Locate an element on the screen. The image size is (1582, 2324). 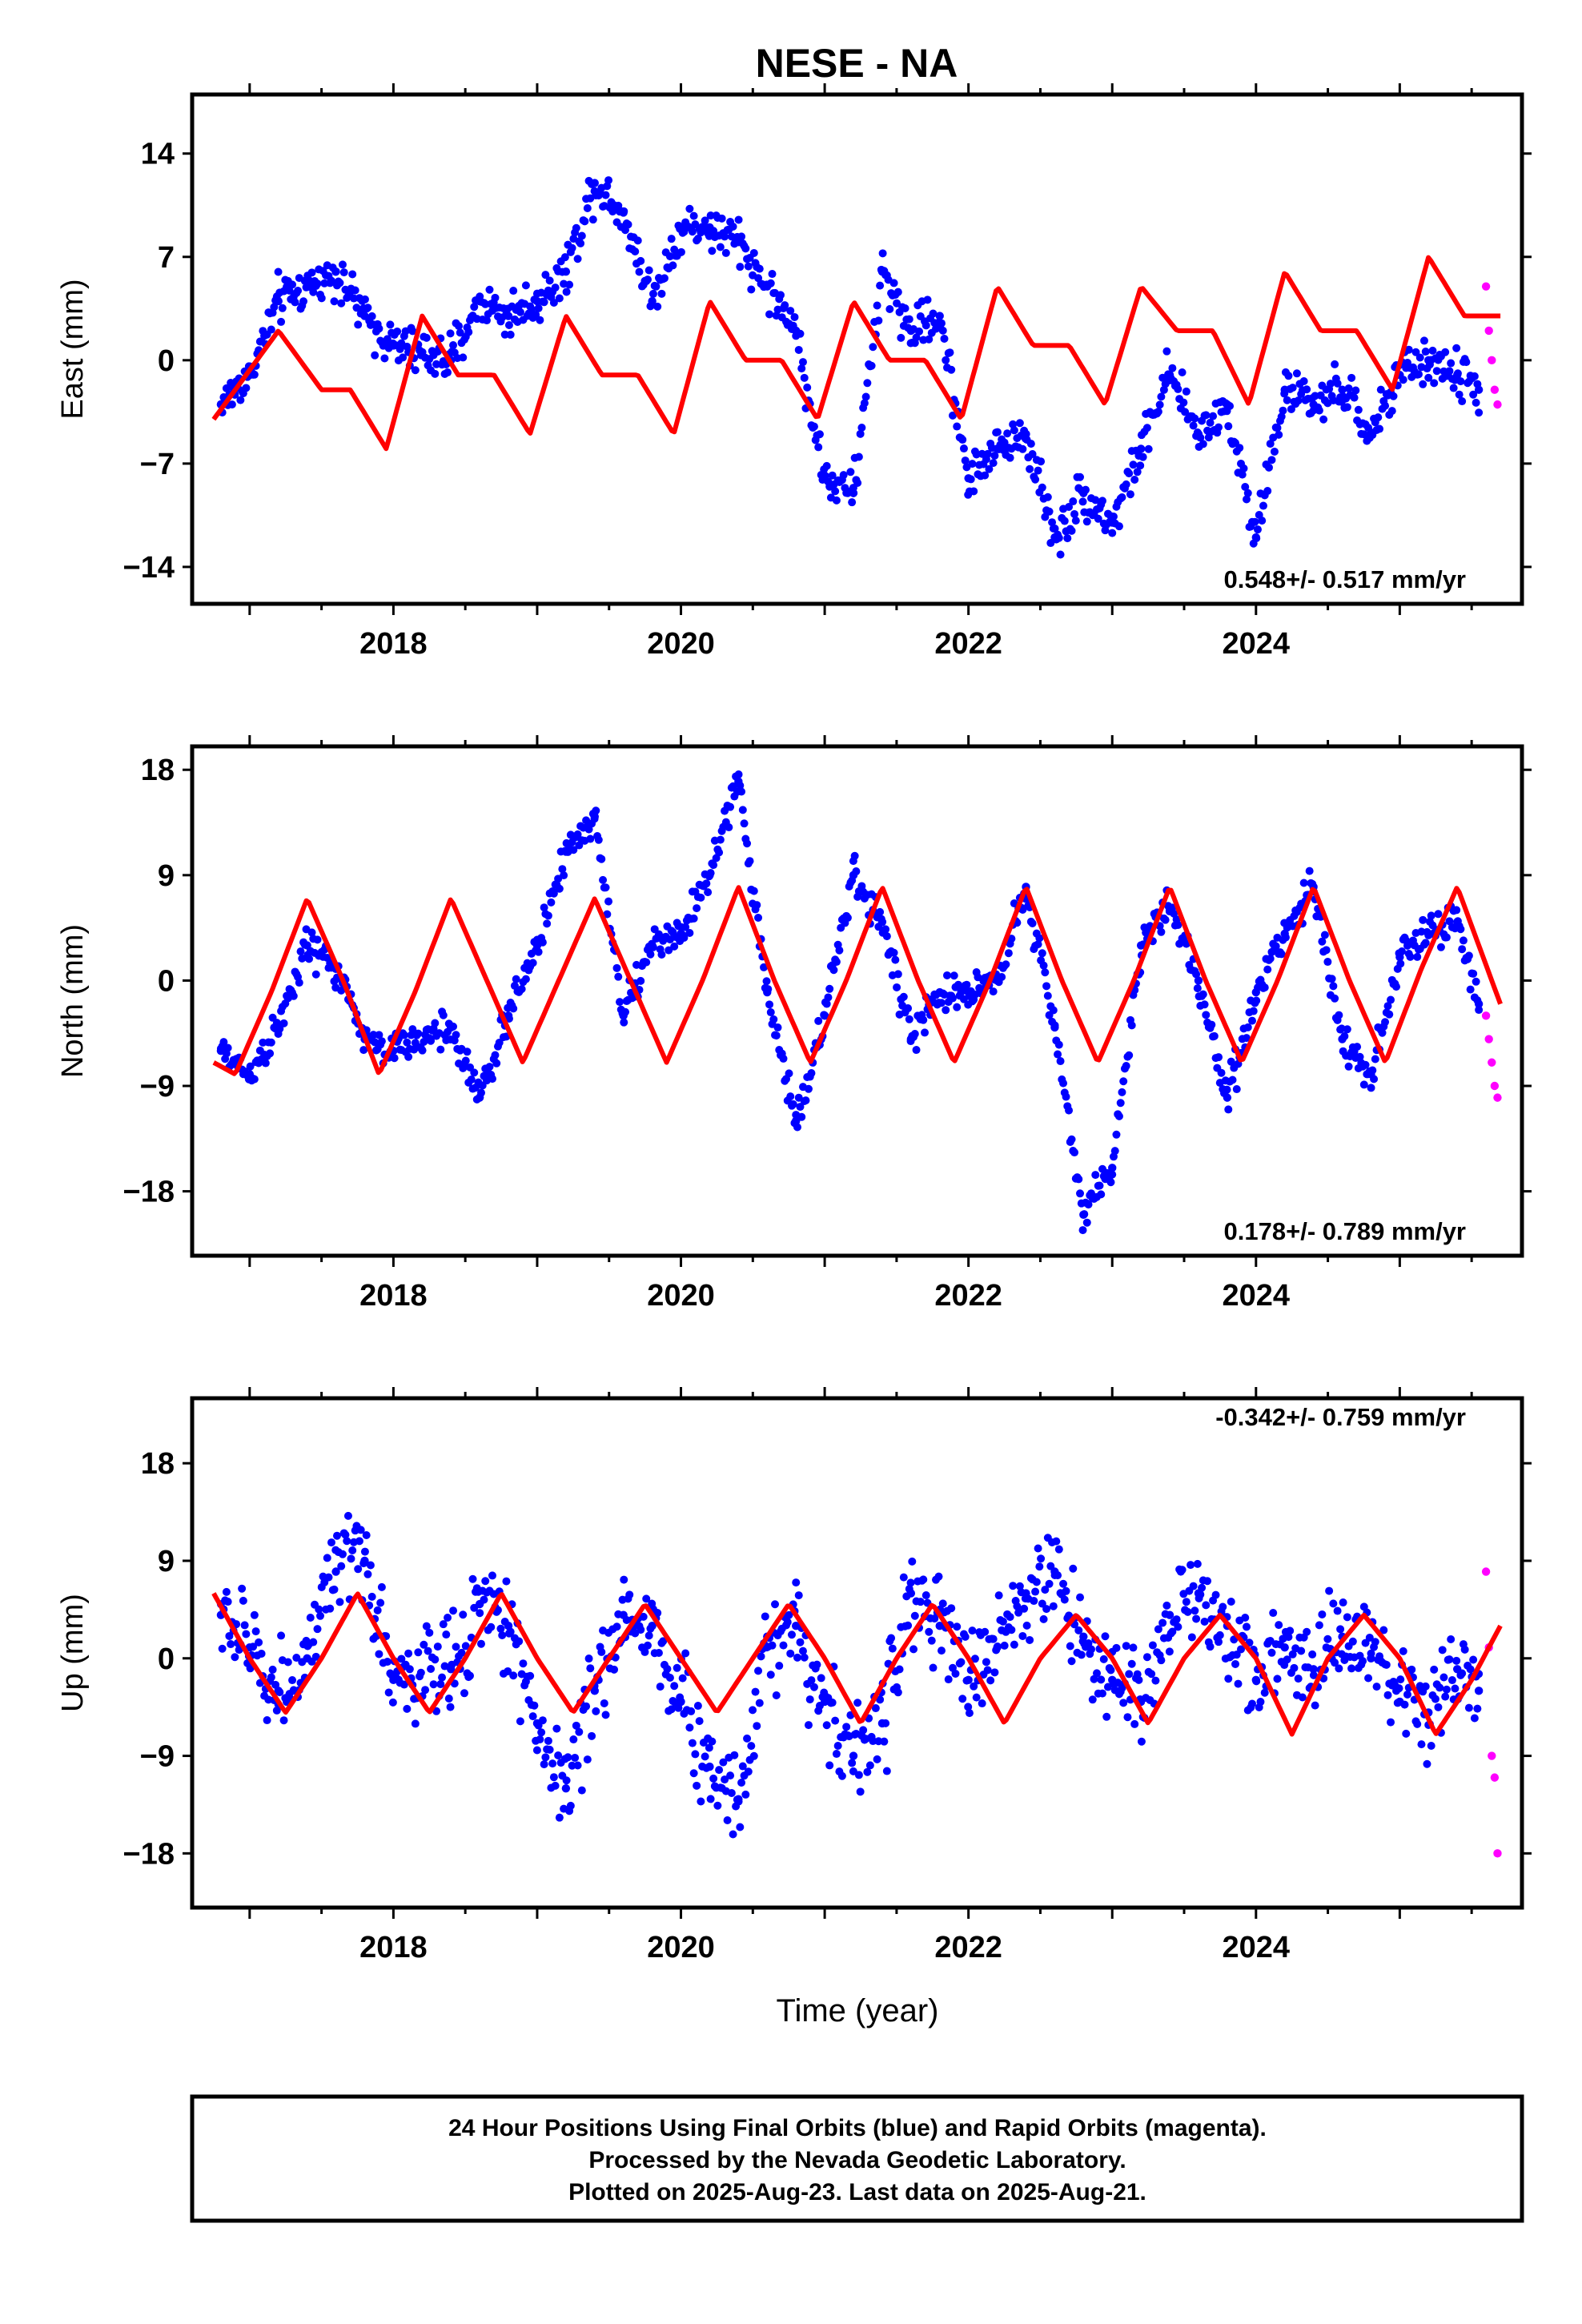
y-tick-label: 0 is located at coordinates (166, 981).